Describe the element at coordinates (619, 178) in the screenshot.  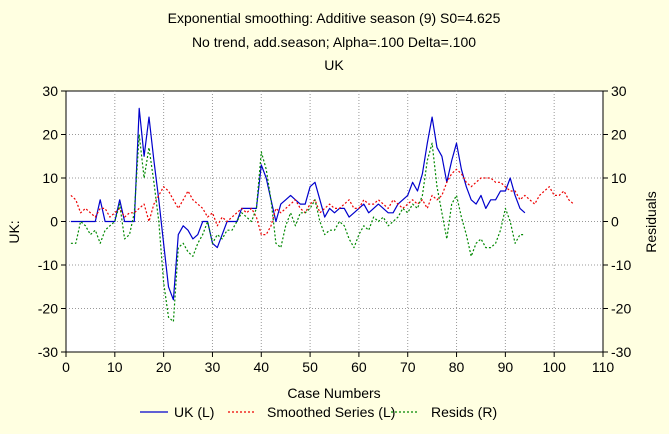
I see `right-y-tick-label: 10` at that location.